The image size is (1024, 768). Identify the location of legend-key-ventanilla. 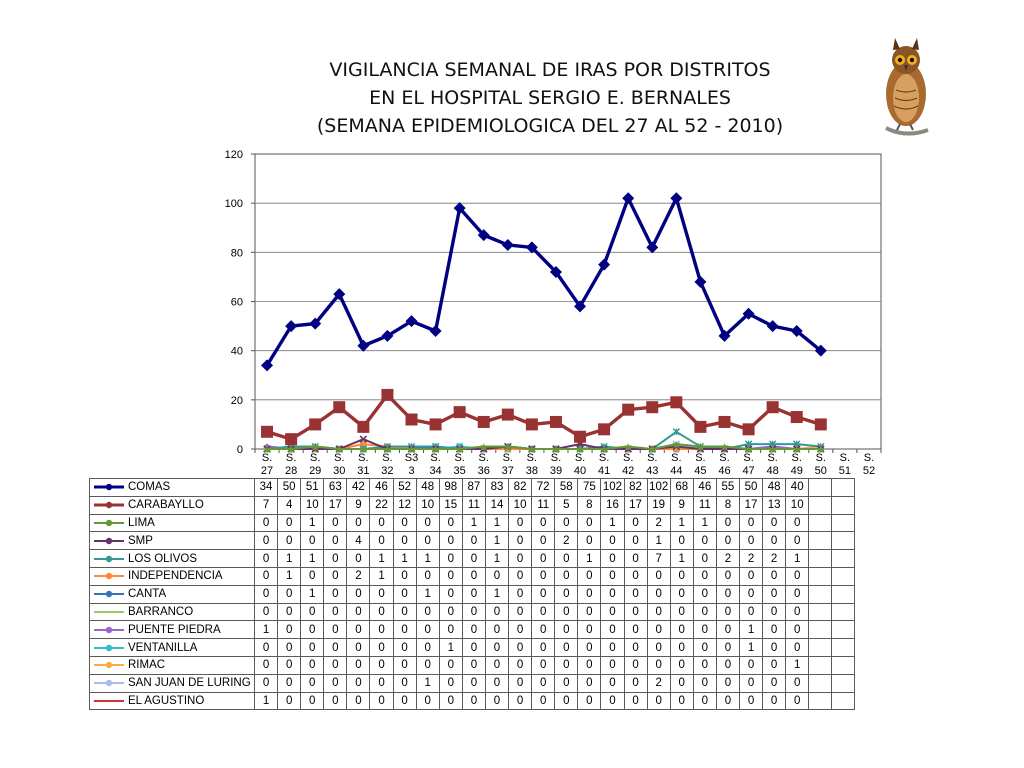
(109, 647).